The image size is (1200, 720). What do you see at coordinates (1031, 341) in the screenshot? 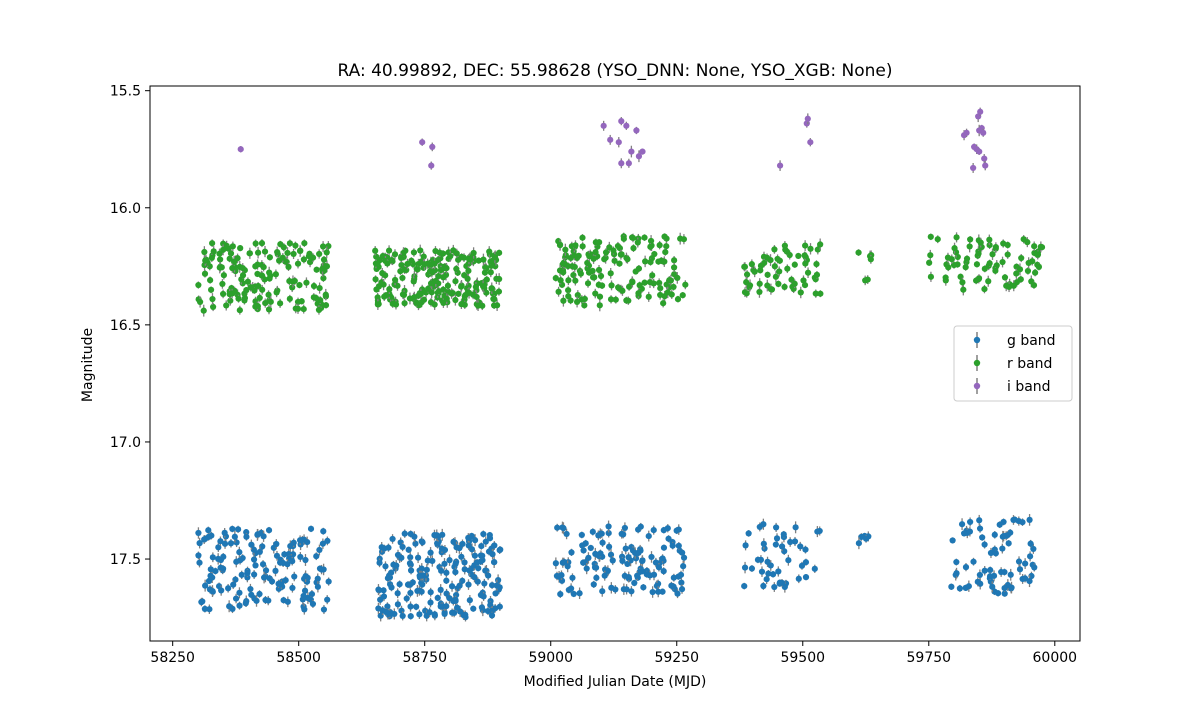
I see `legend-label-g-band: g band` at bounding box center [1031, 341].